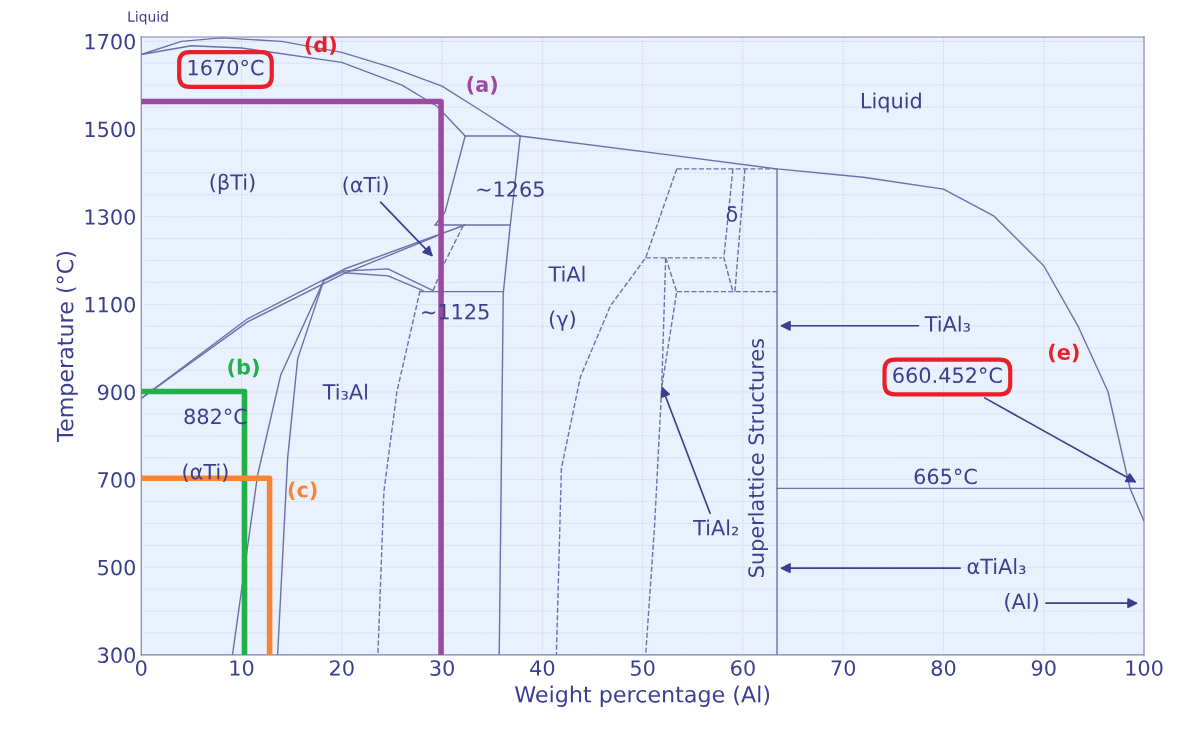 This screenshot has height=740, width=1177. I want to click on annotation: ~1265, so click(510, 189).